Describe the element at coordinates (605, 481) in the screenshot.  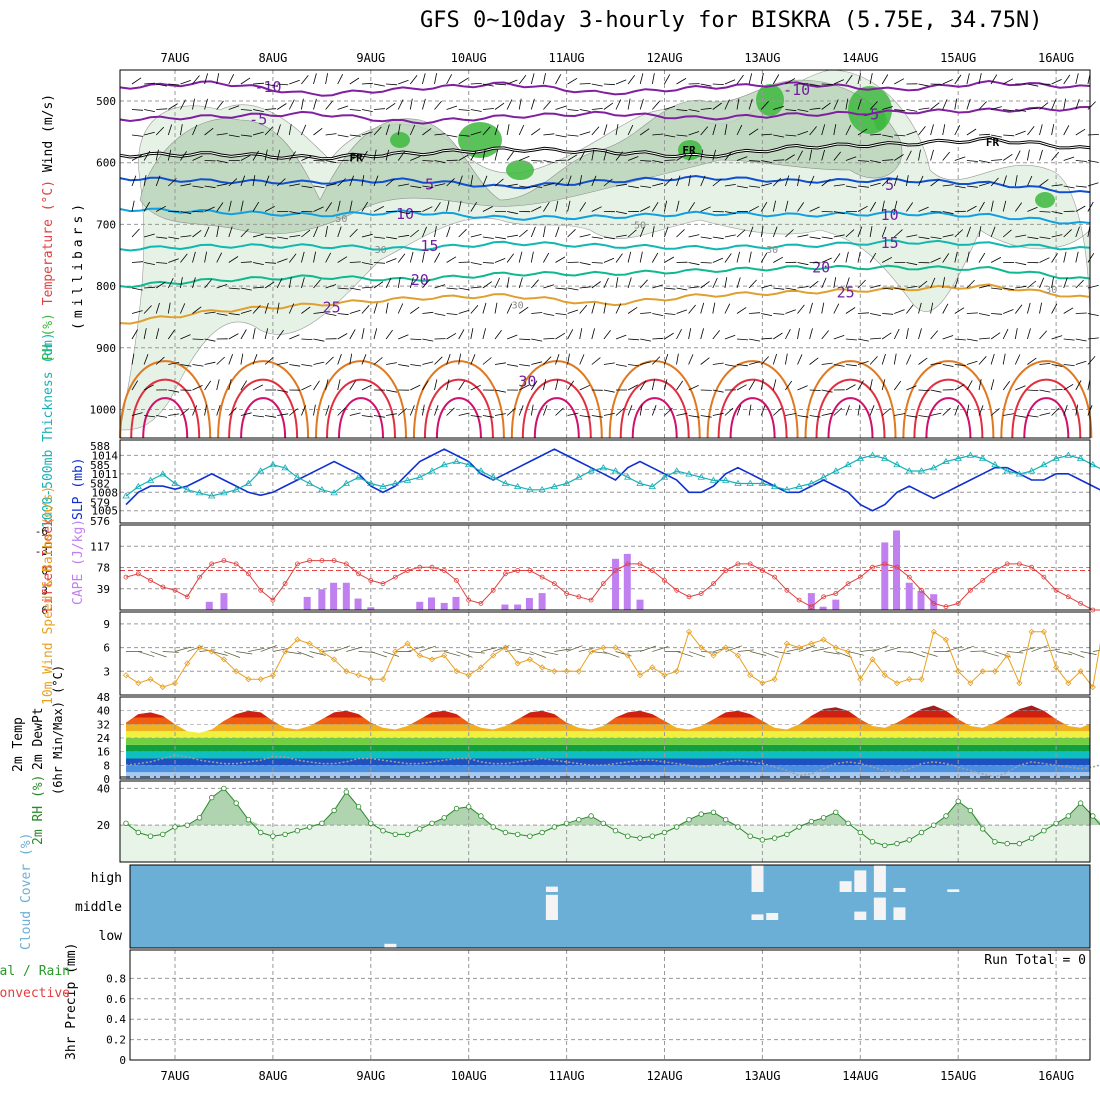
I see `thickness-slp-frame` at that location.